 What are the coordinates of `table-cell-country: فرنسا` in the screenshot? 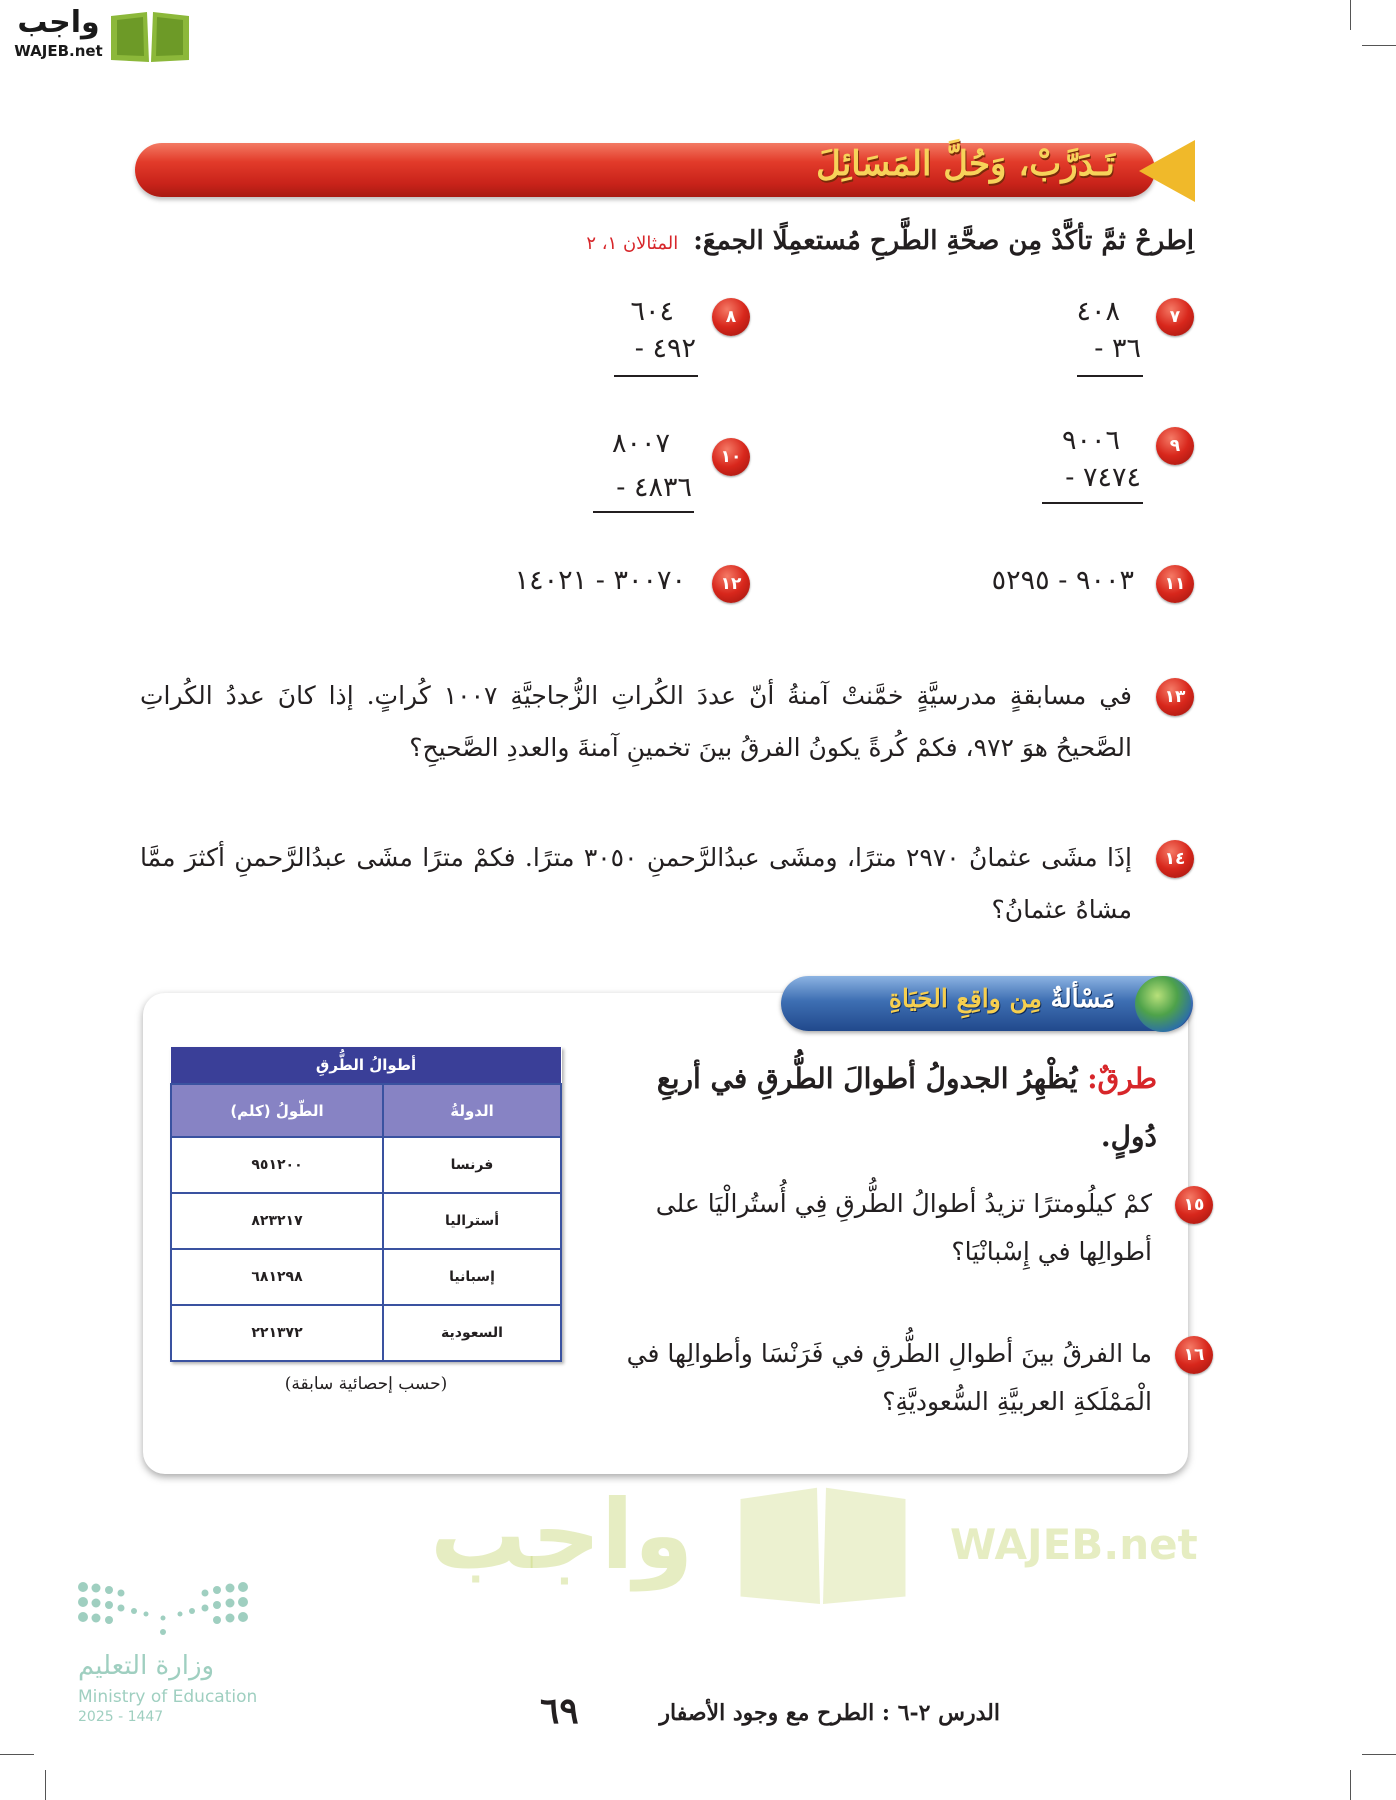 It's located at (472, 1165).